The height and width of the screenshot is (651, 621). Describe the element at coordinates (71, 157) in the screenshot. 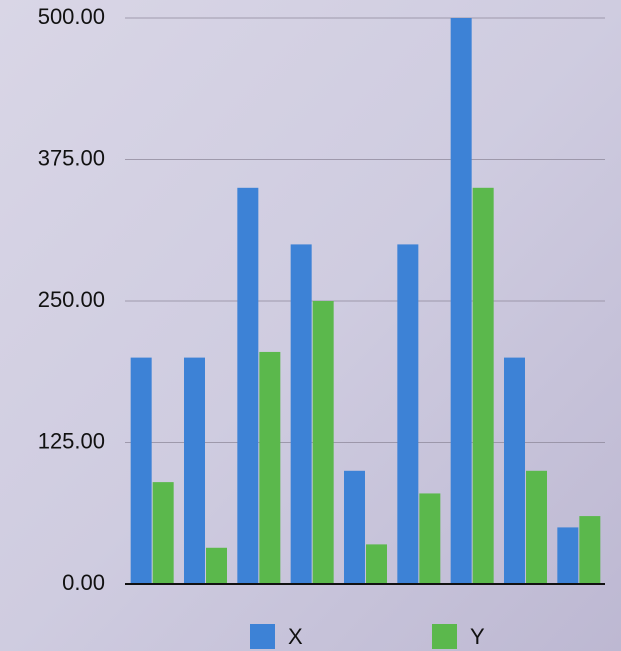

I see `y-tick-label: 375.00` at that location.